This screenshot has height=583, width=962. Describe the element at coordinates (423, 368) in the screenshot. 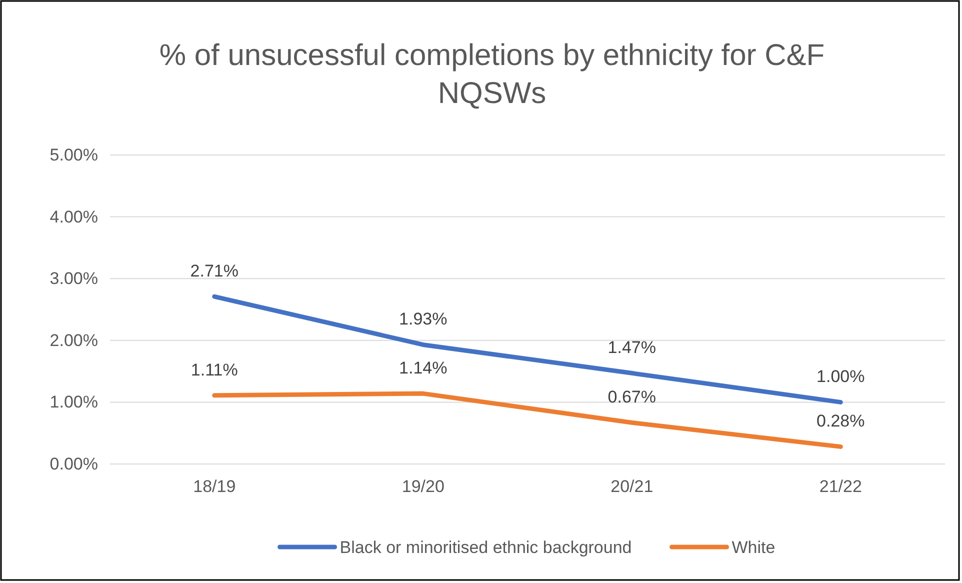

I see `data-label: 1.14%` at that location.